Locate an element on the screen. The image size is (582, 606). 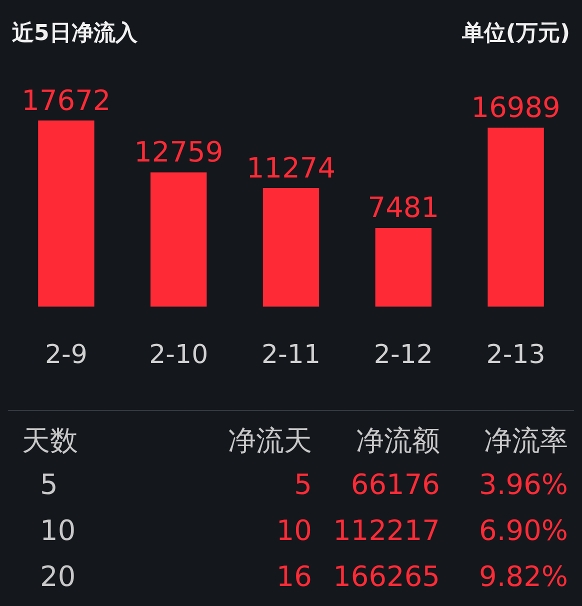
text: 净流天 is located at coordinates (270, 441).